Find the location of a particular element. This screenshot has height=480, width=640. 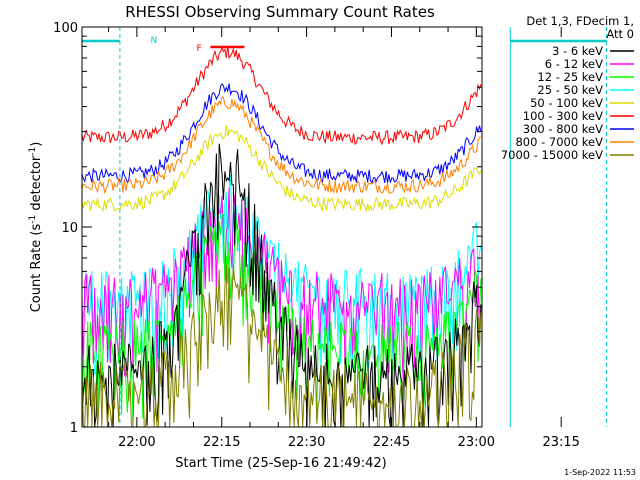

series-line-100-300keV is located at coordinates (281, 95).